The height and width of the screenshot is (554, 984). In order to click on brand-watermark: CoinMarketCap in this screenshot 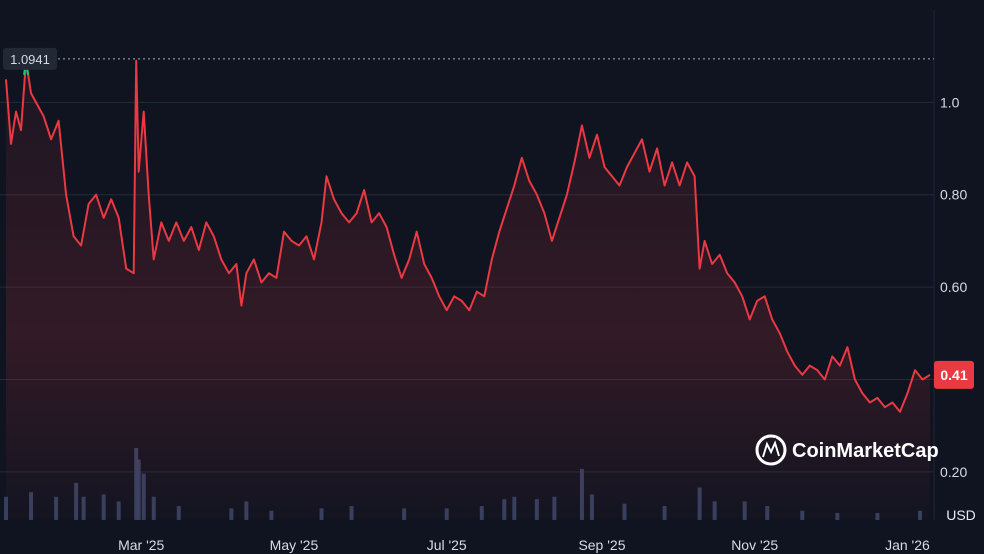, I will do `click(847, 450)`.